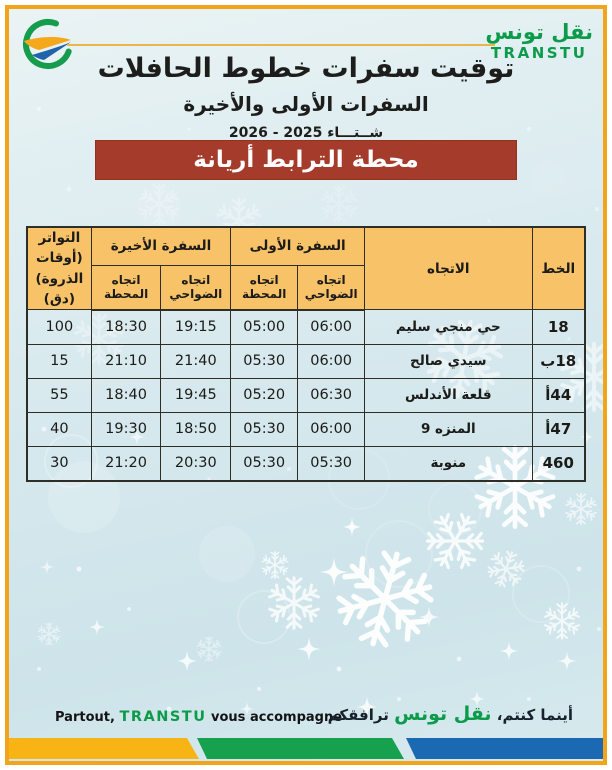  What do you see at coordinates (331, 463) in the screenshot?
I see `first-trip-suburbs-time: 05:30` at bounding box center [331, 463].